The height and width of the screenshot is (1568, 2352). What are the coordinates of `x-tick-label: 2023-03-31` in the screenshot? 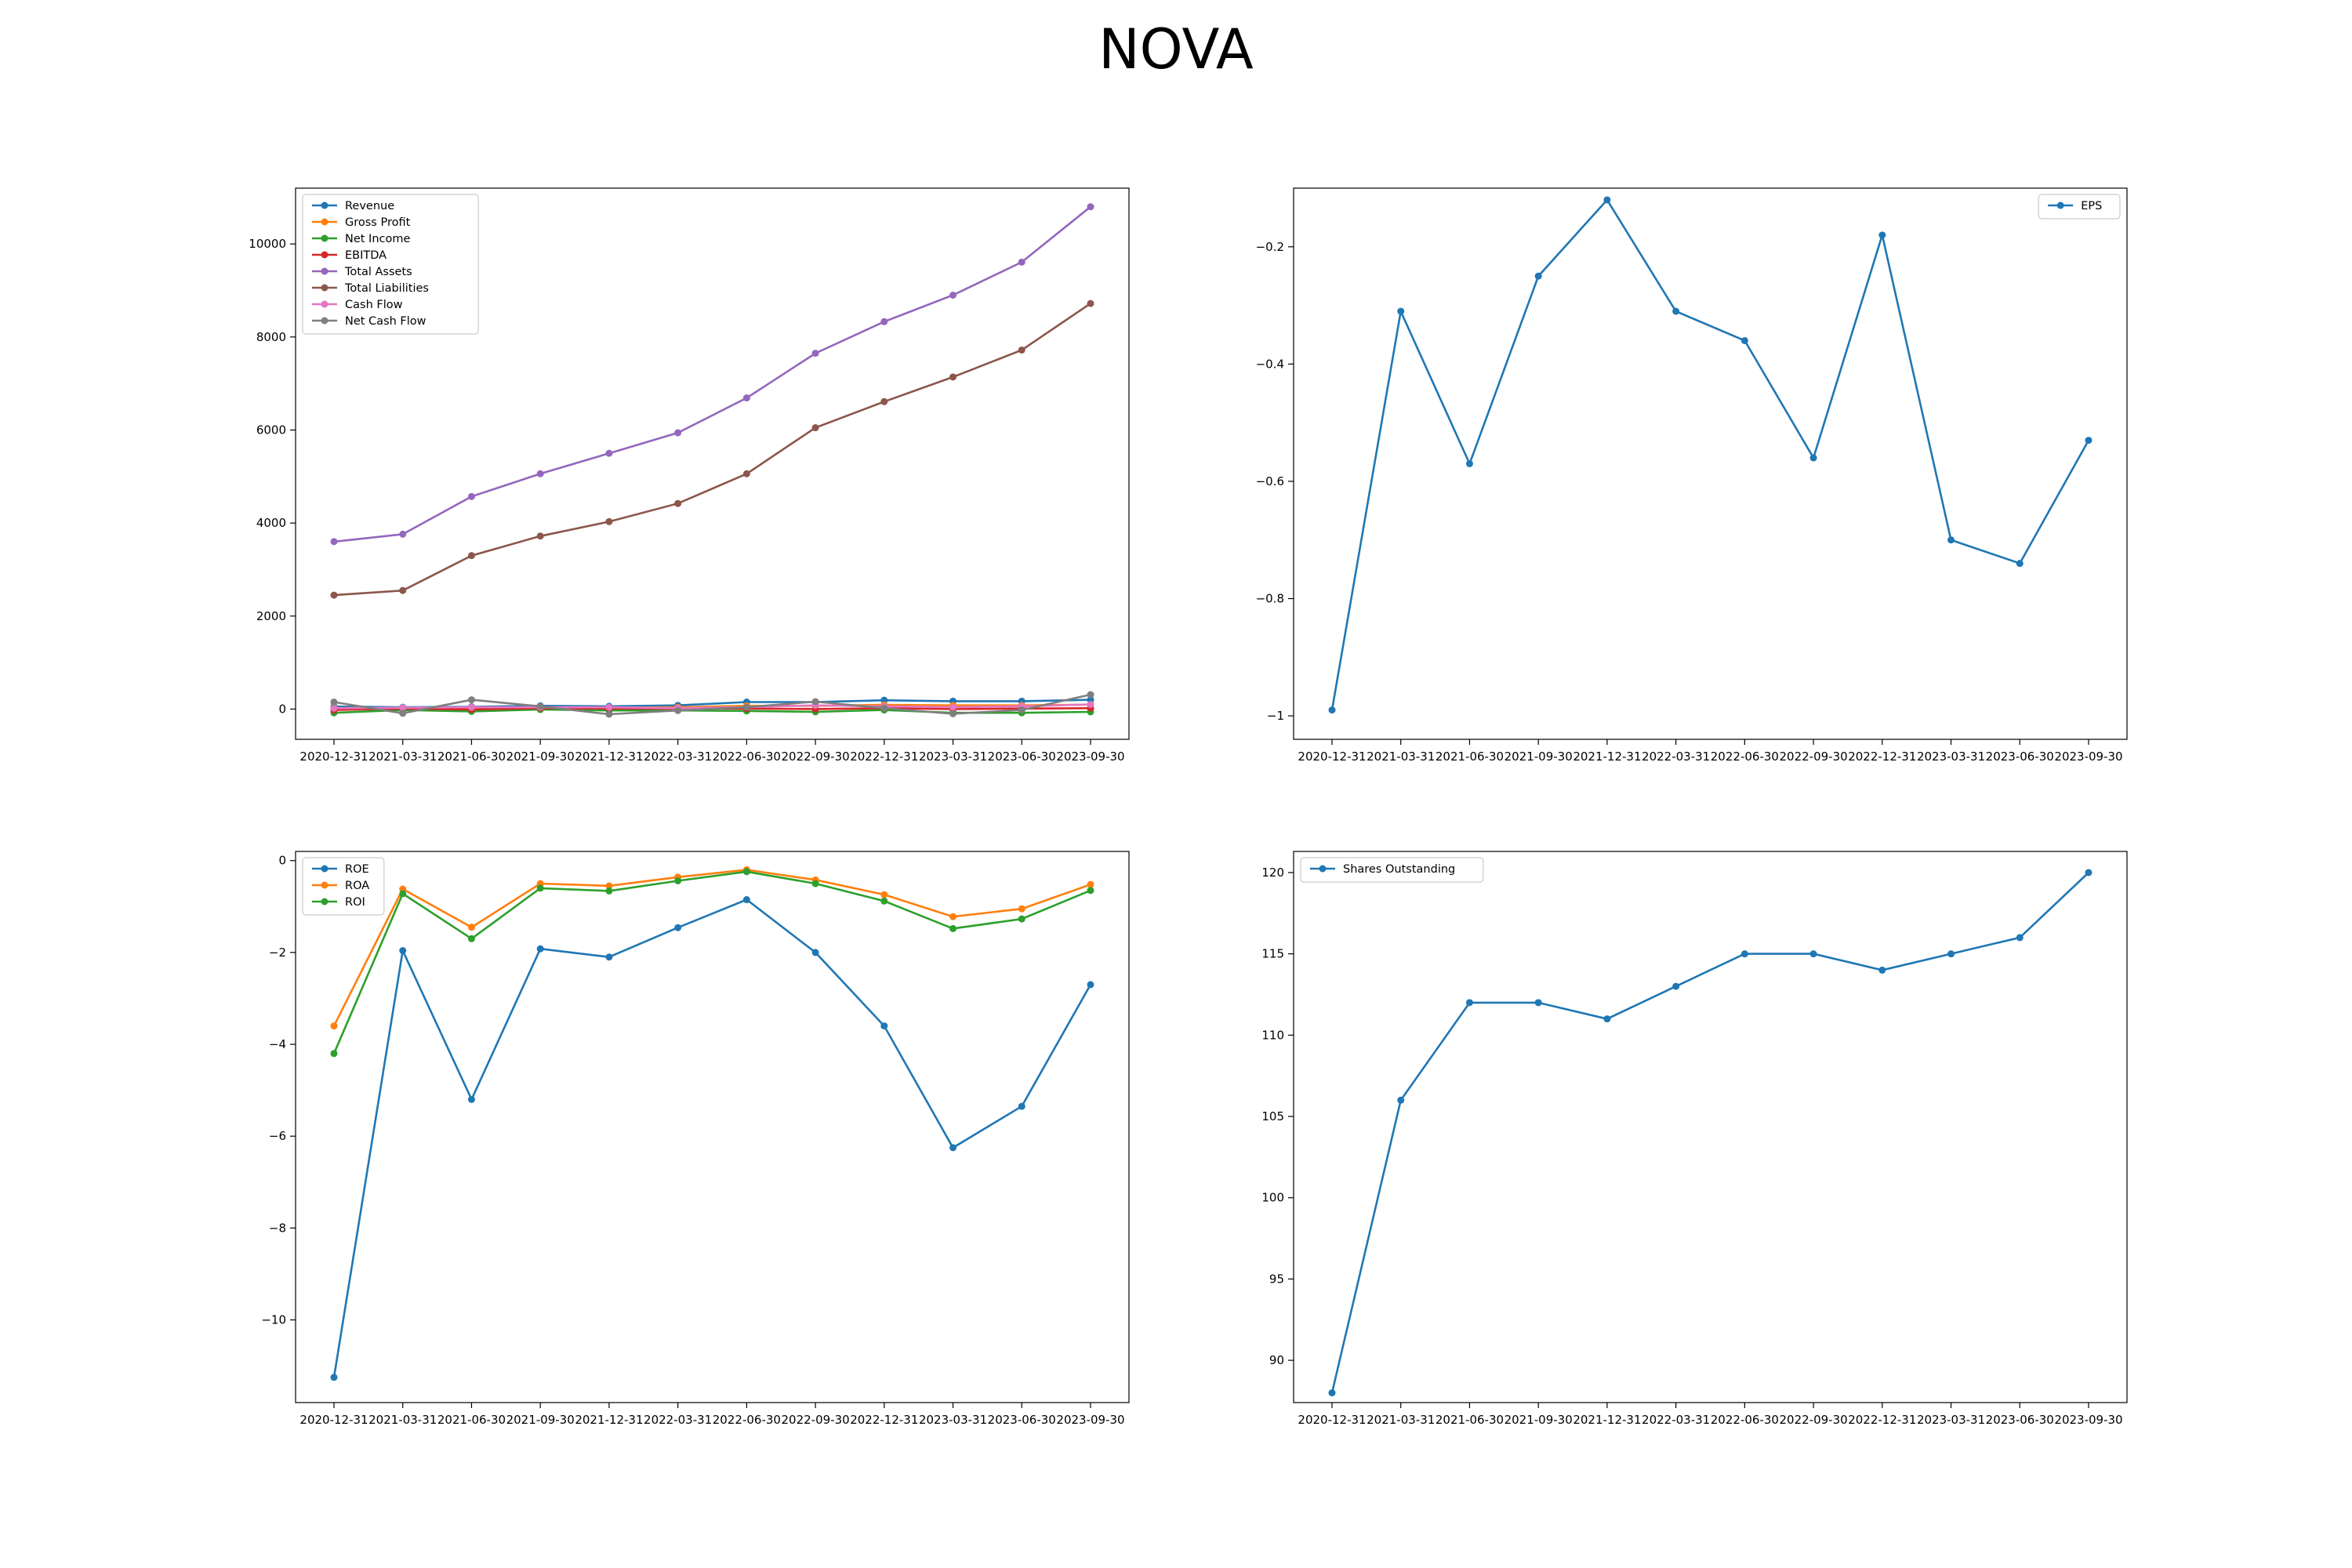 It's located at (1951, 1420).